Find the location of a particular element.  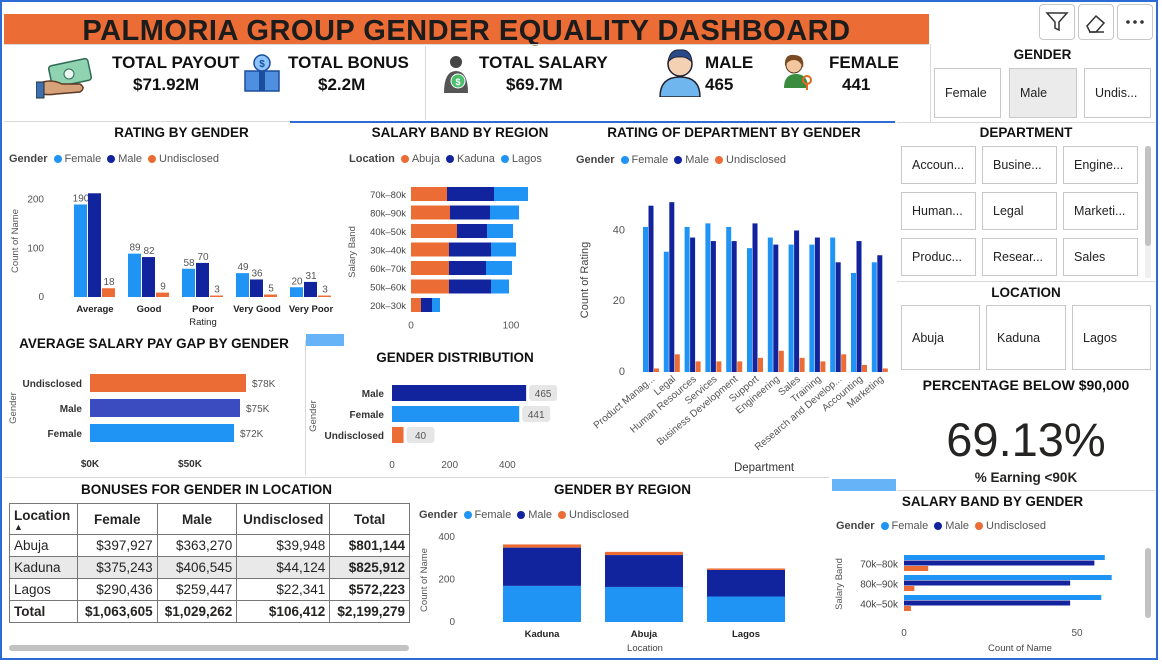

column-header-undisclosed: Undisclosed is located at coordinates (283, 519).